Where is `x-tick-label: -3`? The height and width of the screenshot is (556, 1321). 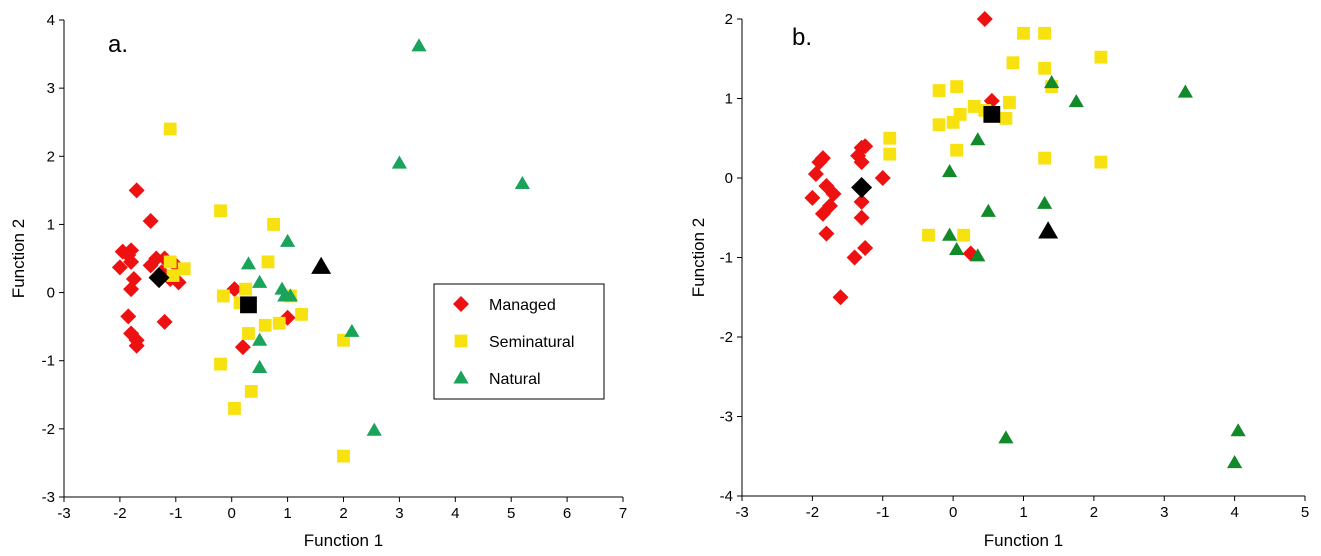
x-tick-label: -3 is located at coordinates (63, 513).